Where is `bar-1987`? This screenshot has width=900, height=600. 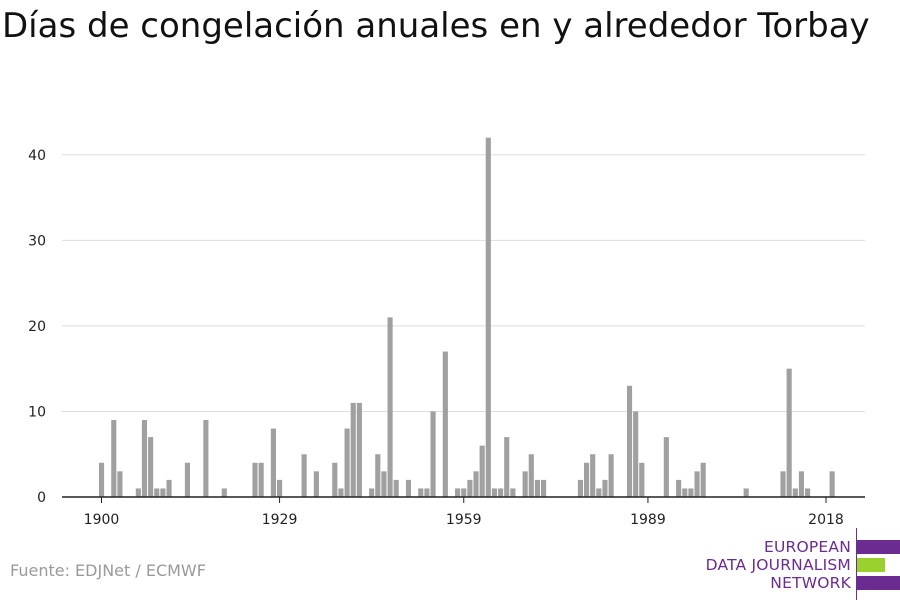 bar-1987 is located at coordinates (636, 454).